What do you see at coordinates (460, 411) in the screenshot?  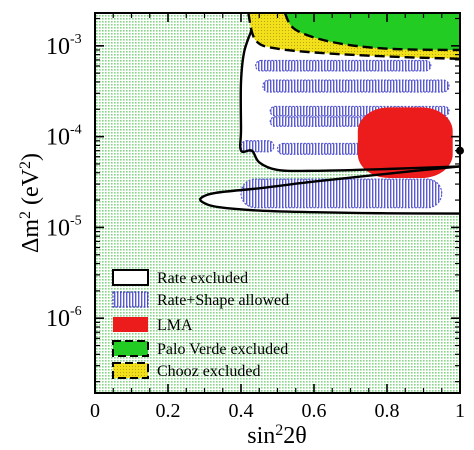 I see `x-tick-label: 1` at bounding box center [460, 411].